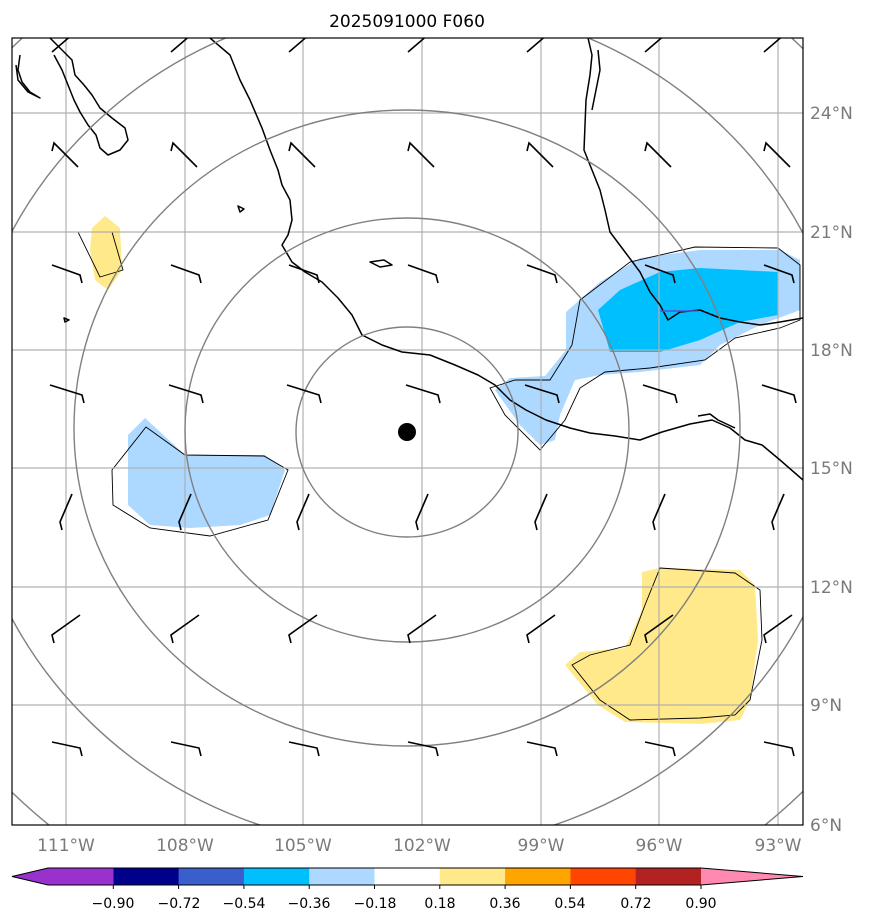 This screenshot has width=873, height=924. I want to click on colorbar-tick-label: −0.18, so click(375, 904).